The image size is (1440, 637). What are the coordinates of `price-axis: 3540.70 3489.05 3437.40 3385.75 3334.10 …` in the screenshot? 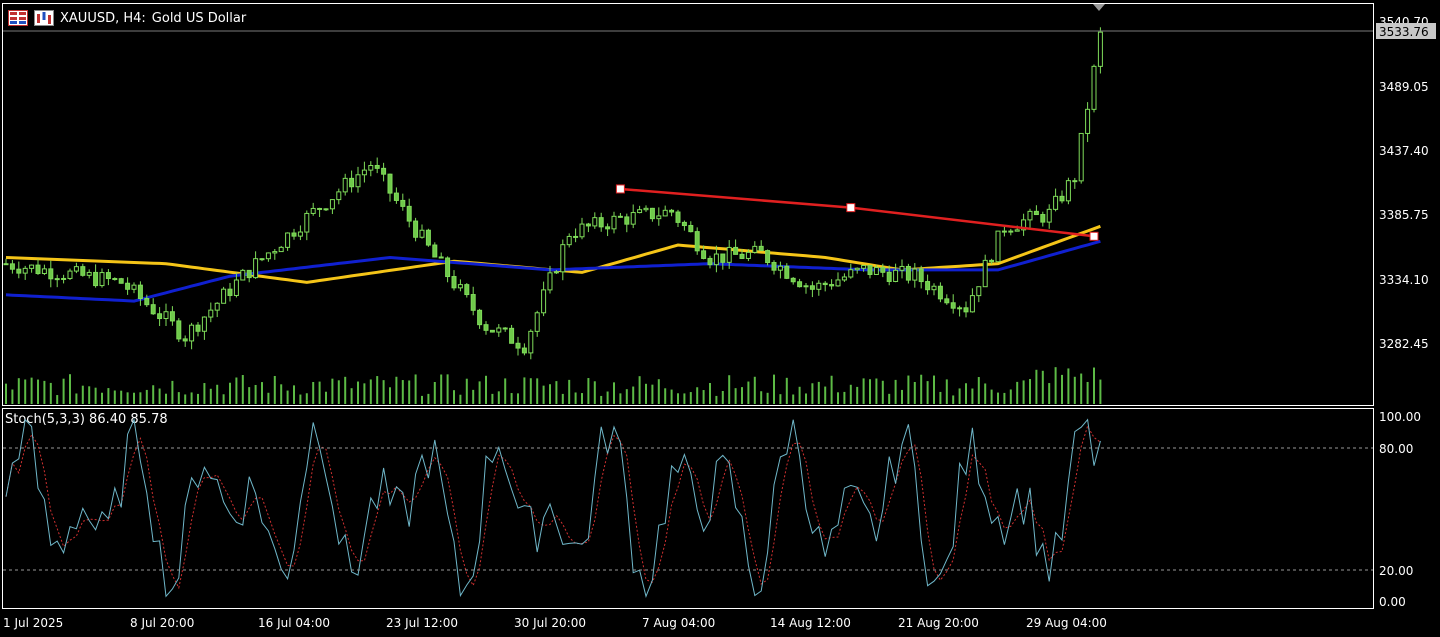 It's located at (1406, 183).